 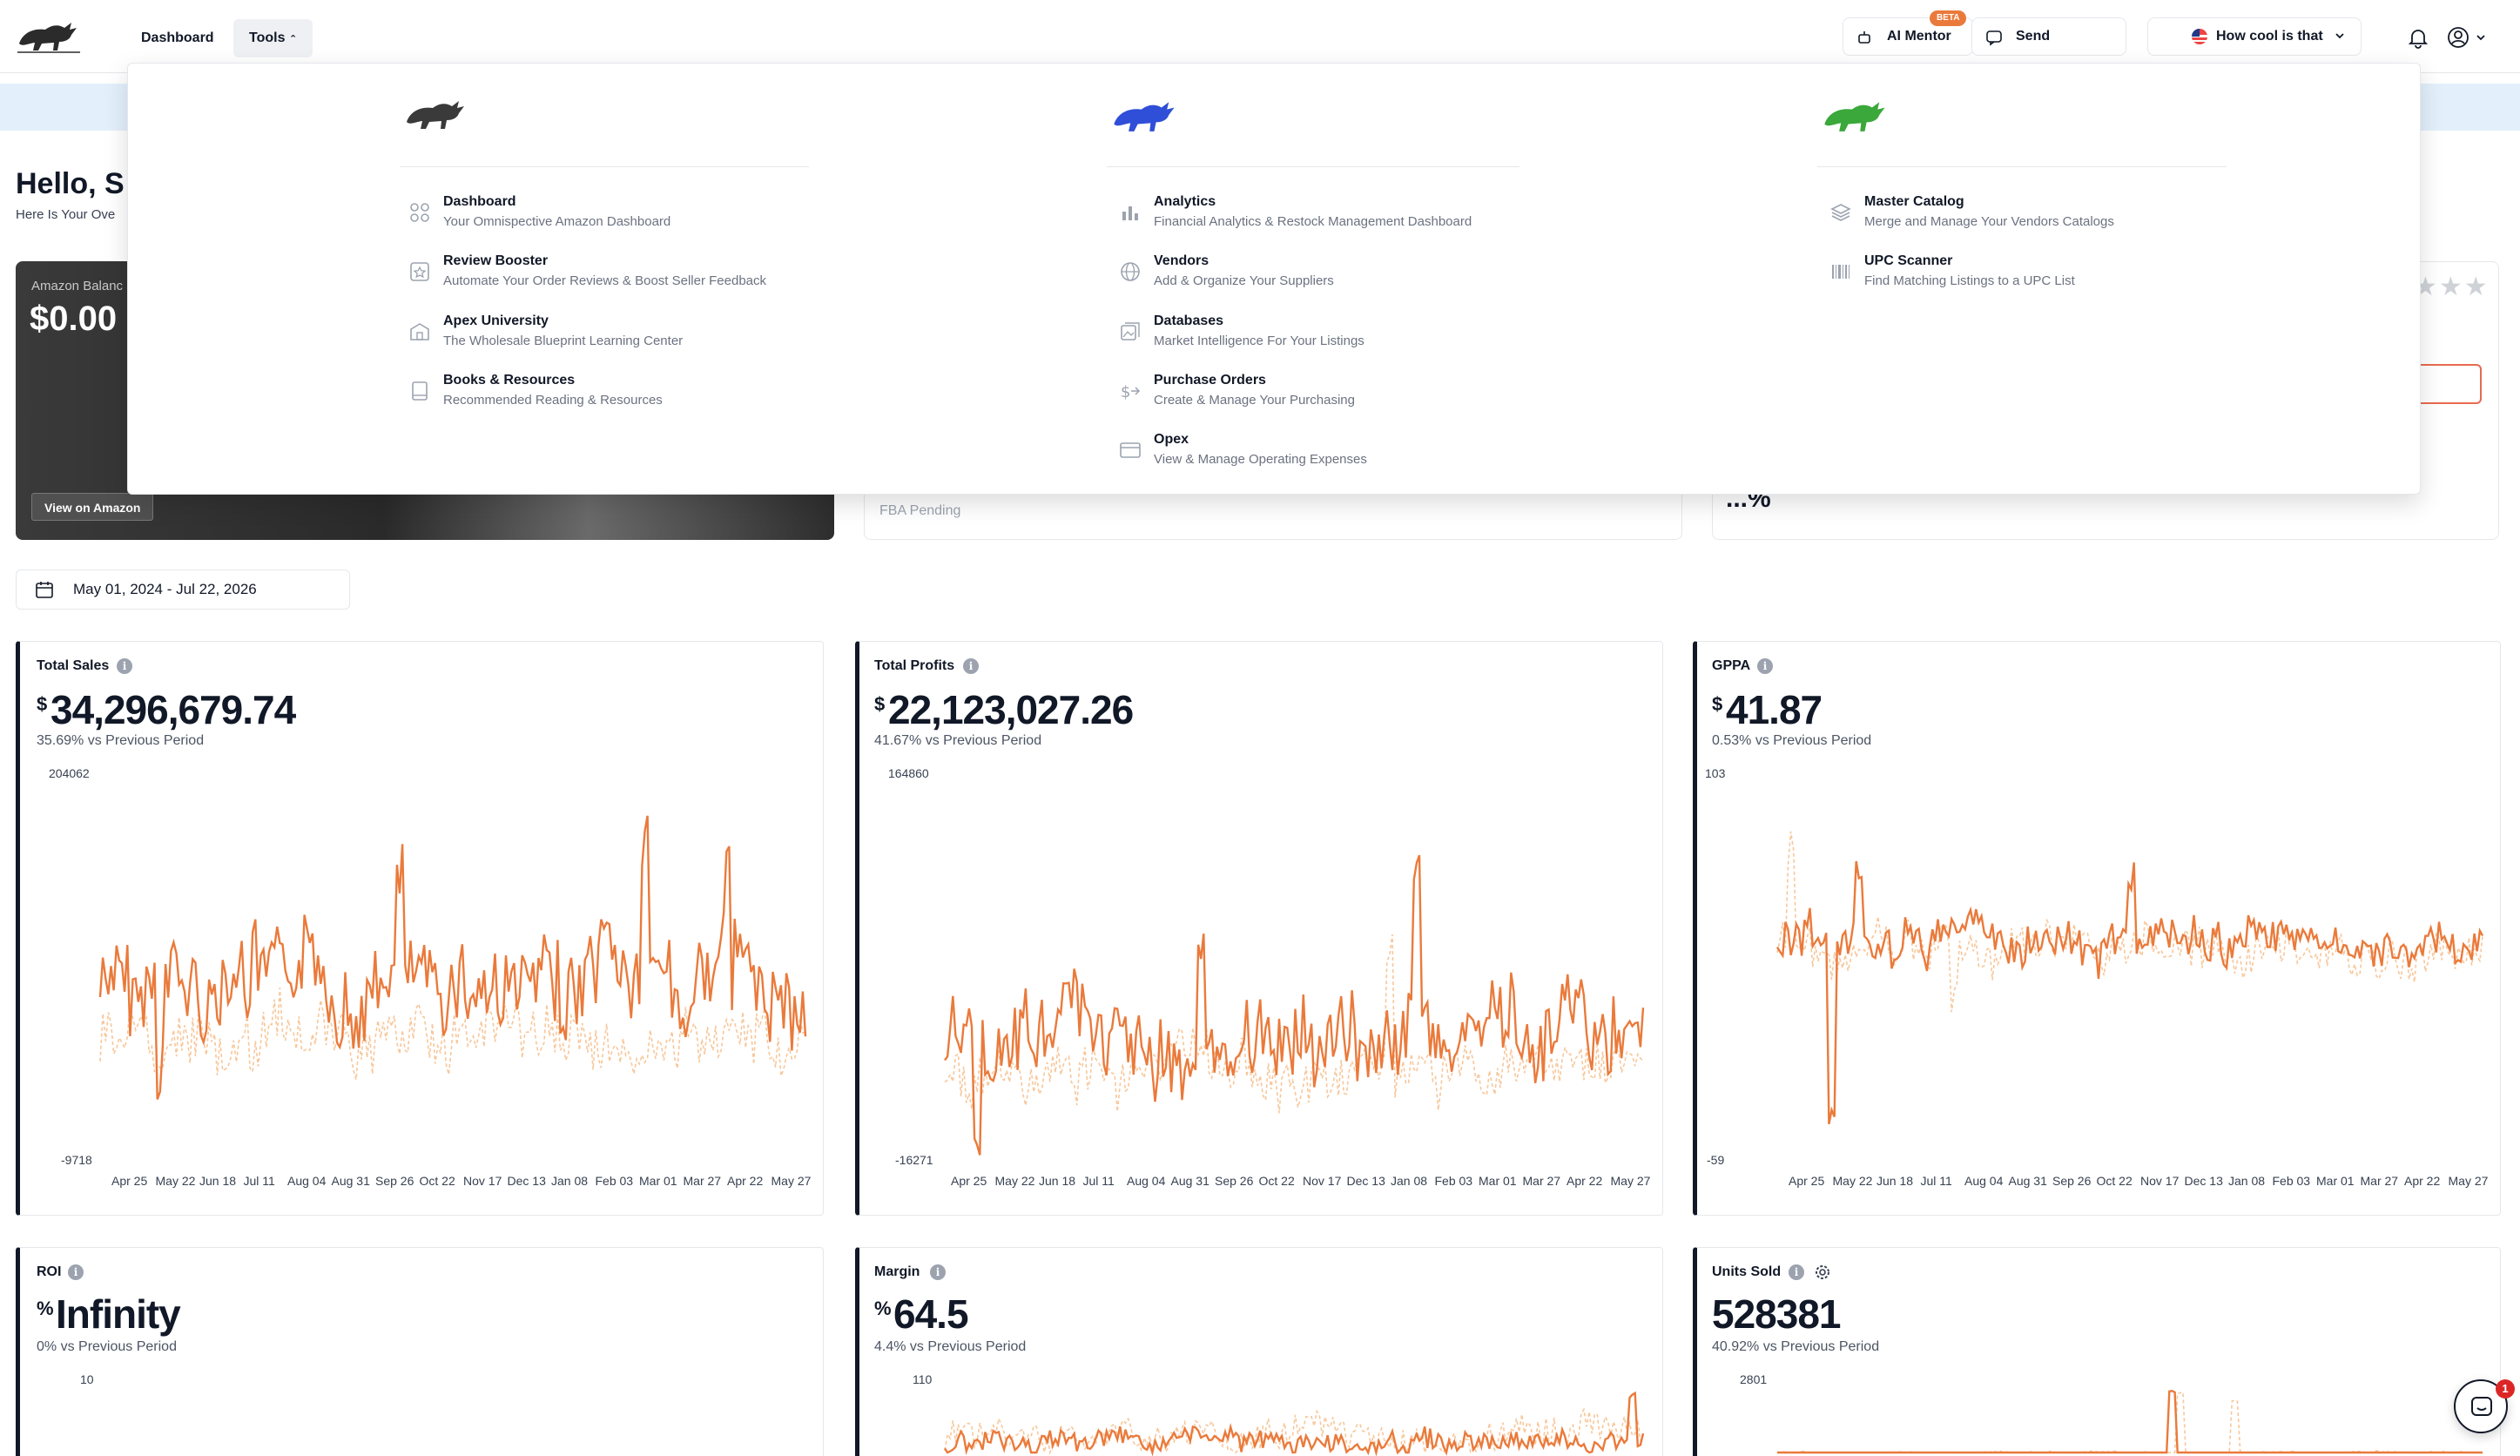 What do you see at coordinates (479, 201) in the screenshot?
I see `menu-item-title: Dashboard` at bounding box center [479, 201].